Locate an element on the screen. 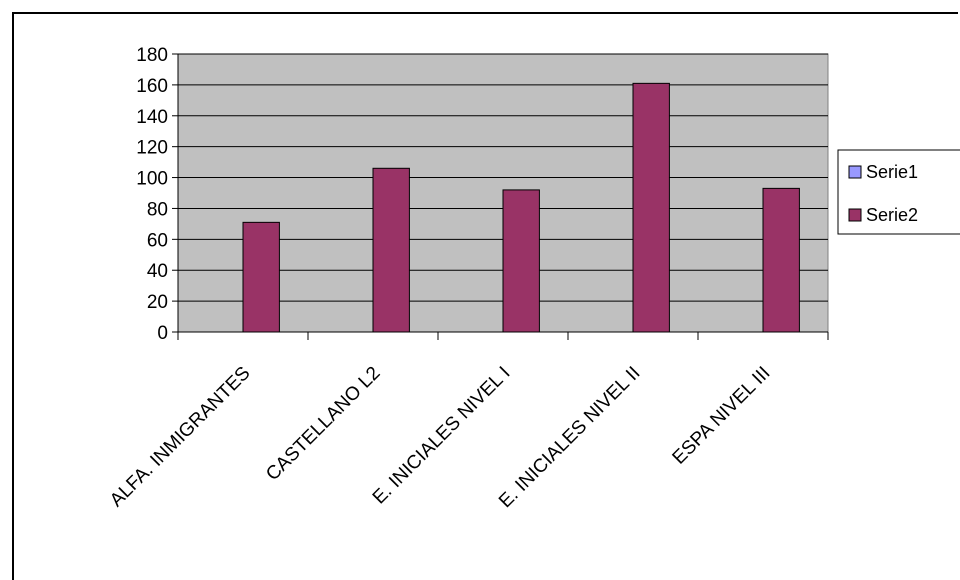 This screenshot has width=960, height=580. legend-swatch-serie1 is located at coordinates (855, 172).